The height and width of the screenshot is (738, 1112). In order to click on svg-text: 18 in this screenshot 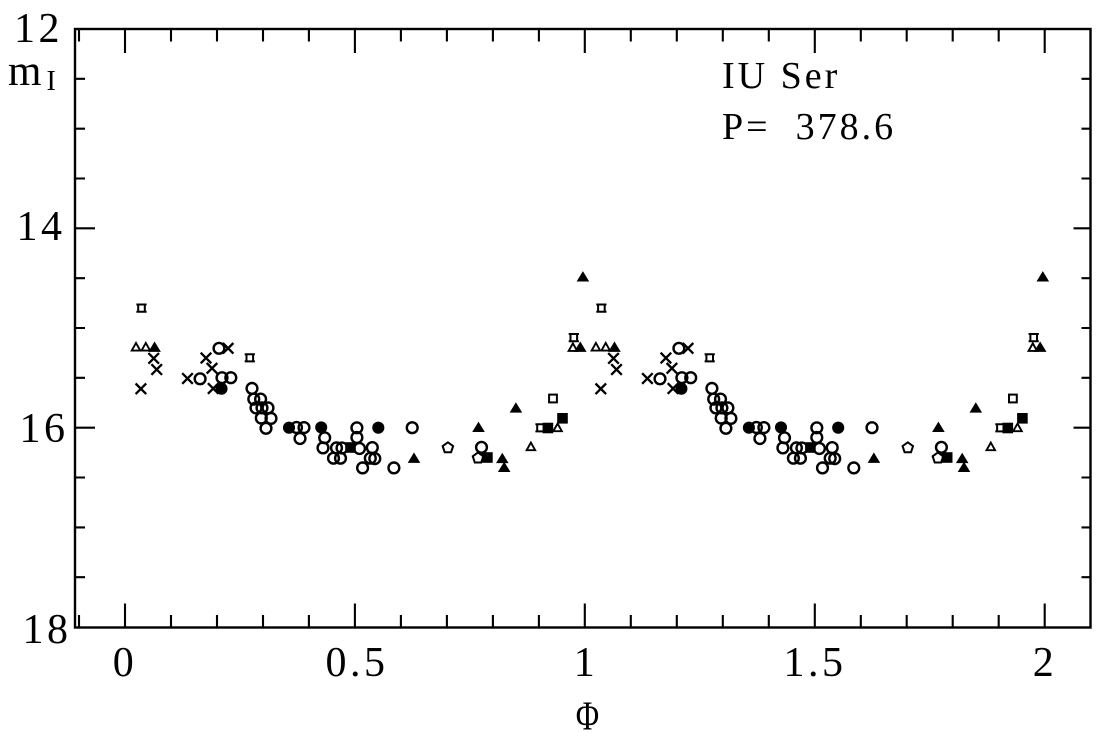, I will do `click(47, 630)`.